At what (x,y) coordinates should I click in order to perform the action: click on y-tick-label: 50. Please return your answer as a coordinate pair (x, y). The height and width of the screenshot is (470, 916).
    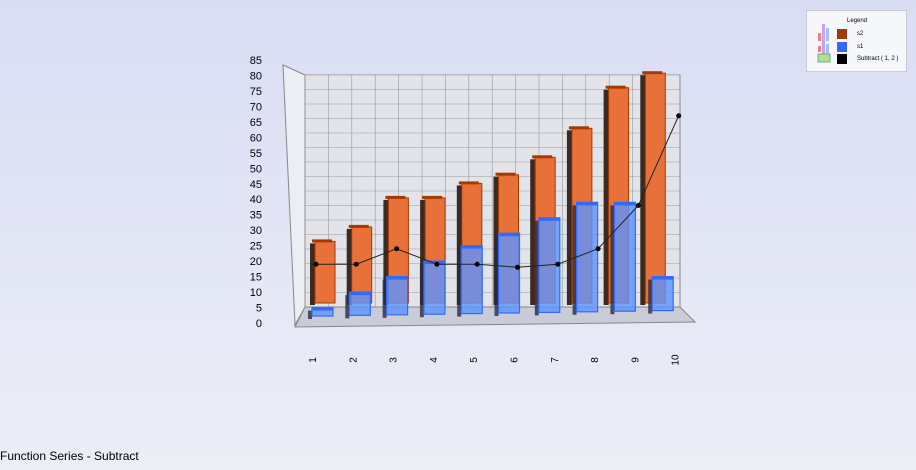
    Looking at the image, I should click on (256, 169).